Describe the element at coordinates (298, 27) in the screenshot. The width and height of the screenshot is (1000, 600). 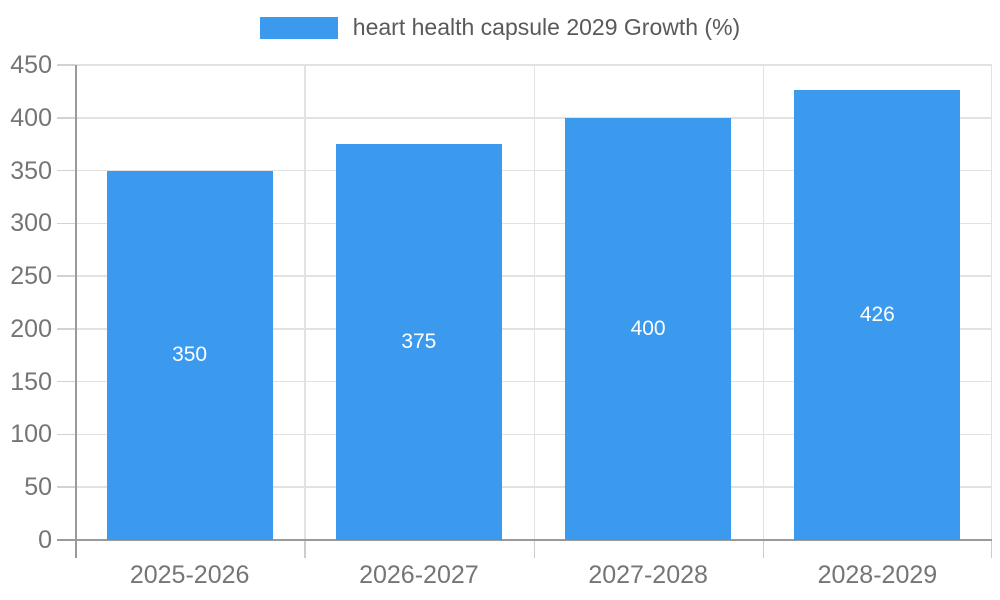
I see `legend-swatch` at that location.